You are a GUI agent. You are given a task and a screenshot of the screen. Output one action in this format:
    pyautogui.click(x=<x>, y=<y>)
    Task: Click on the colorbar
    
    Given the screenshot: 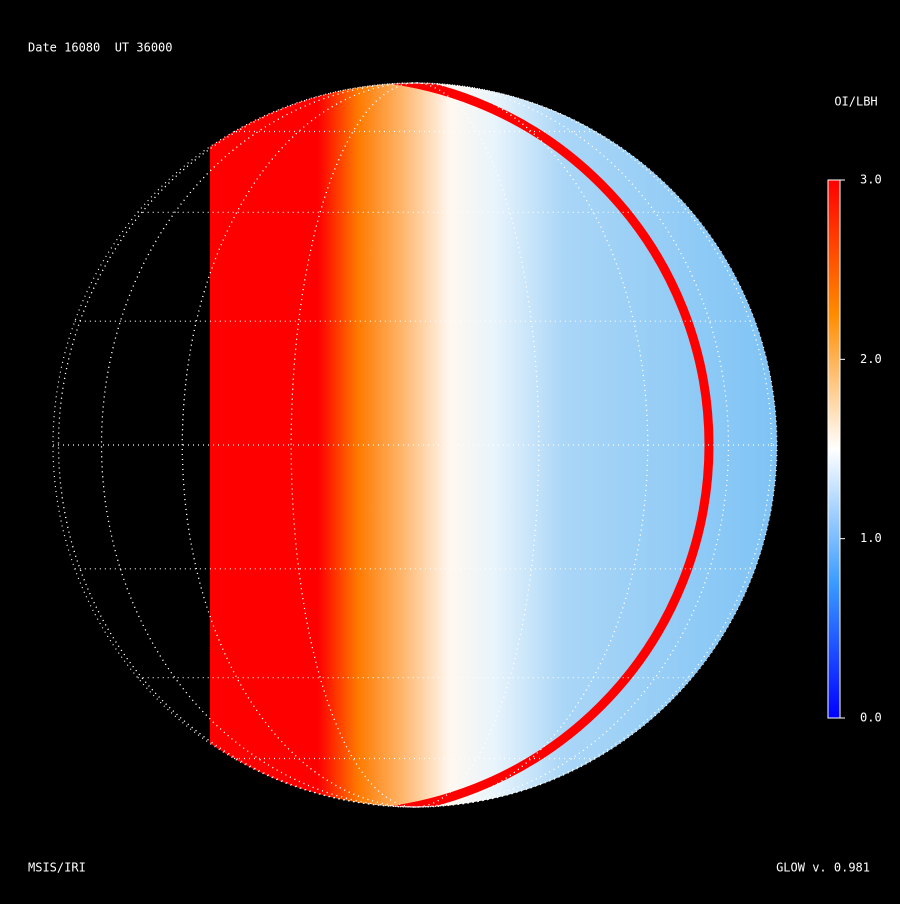 What is the action you would take?
    pyautogui.click(x=834, y=449)
    